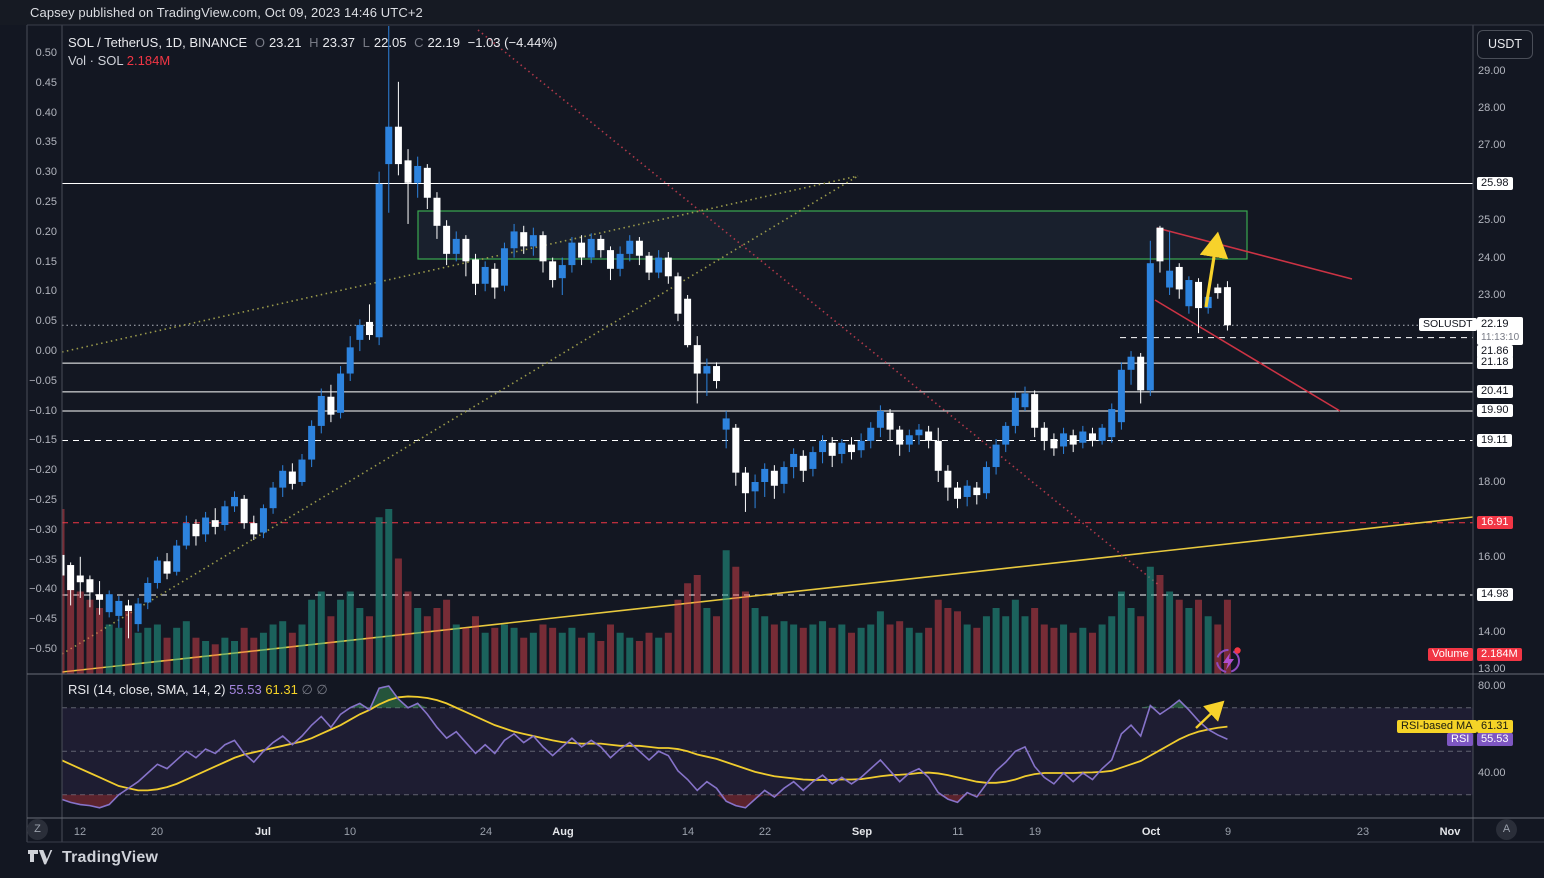 The image size is (1544, 878). I want to click on left-axis-tick: 0.15, so click(46, 261).